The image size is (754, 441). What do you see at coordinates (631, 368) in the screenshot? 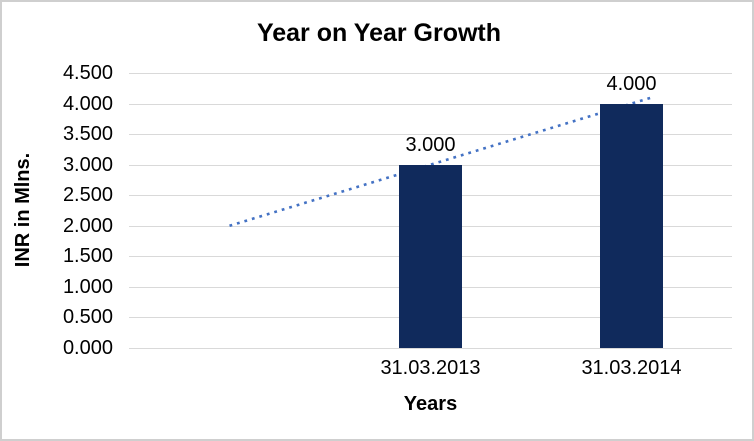
I see `x-axis-category-label: 31.03.2014` at bounding box center [631, 368].